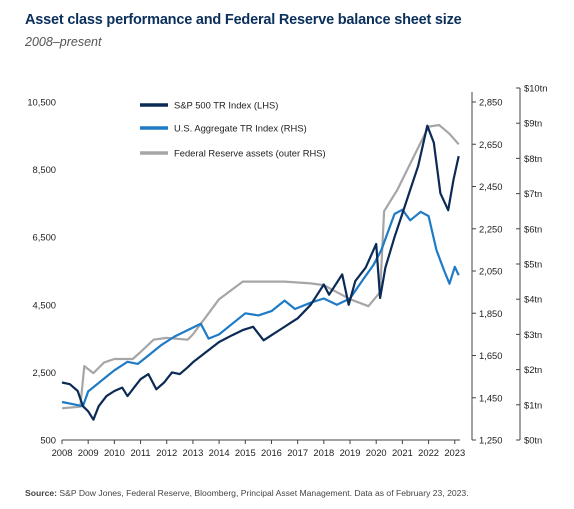 This screenshot has width=574, height=509. I want to click on outer-right-tick-label: $3tn, so click(533, 334).